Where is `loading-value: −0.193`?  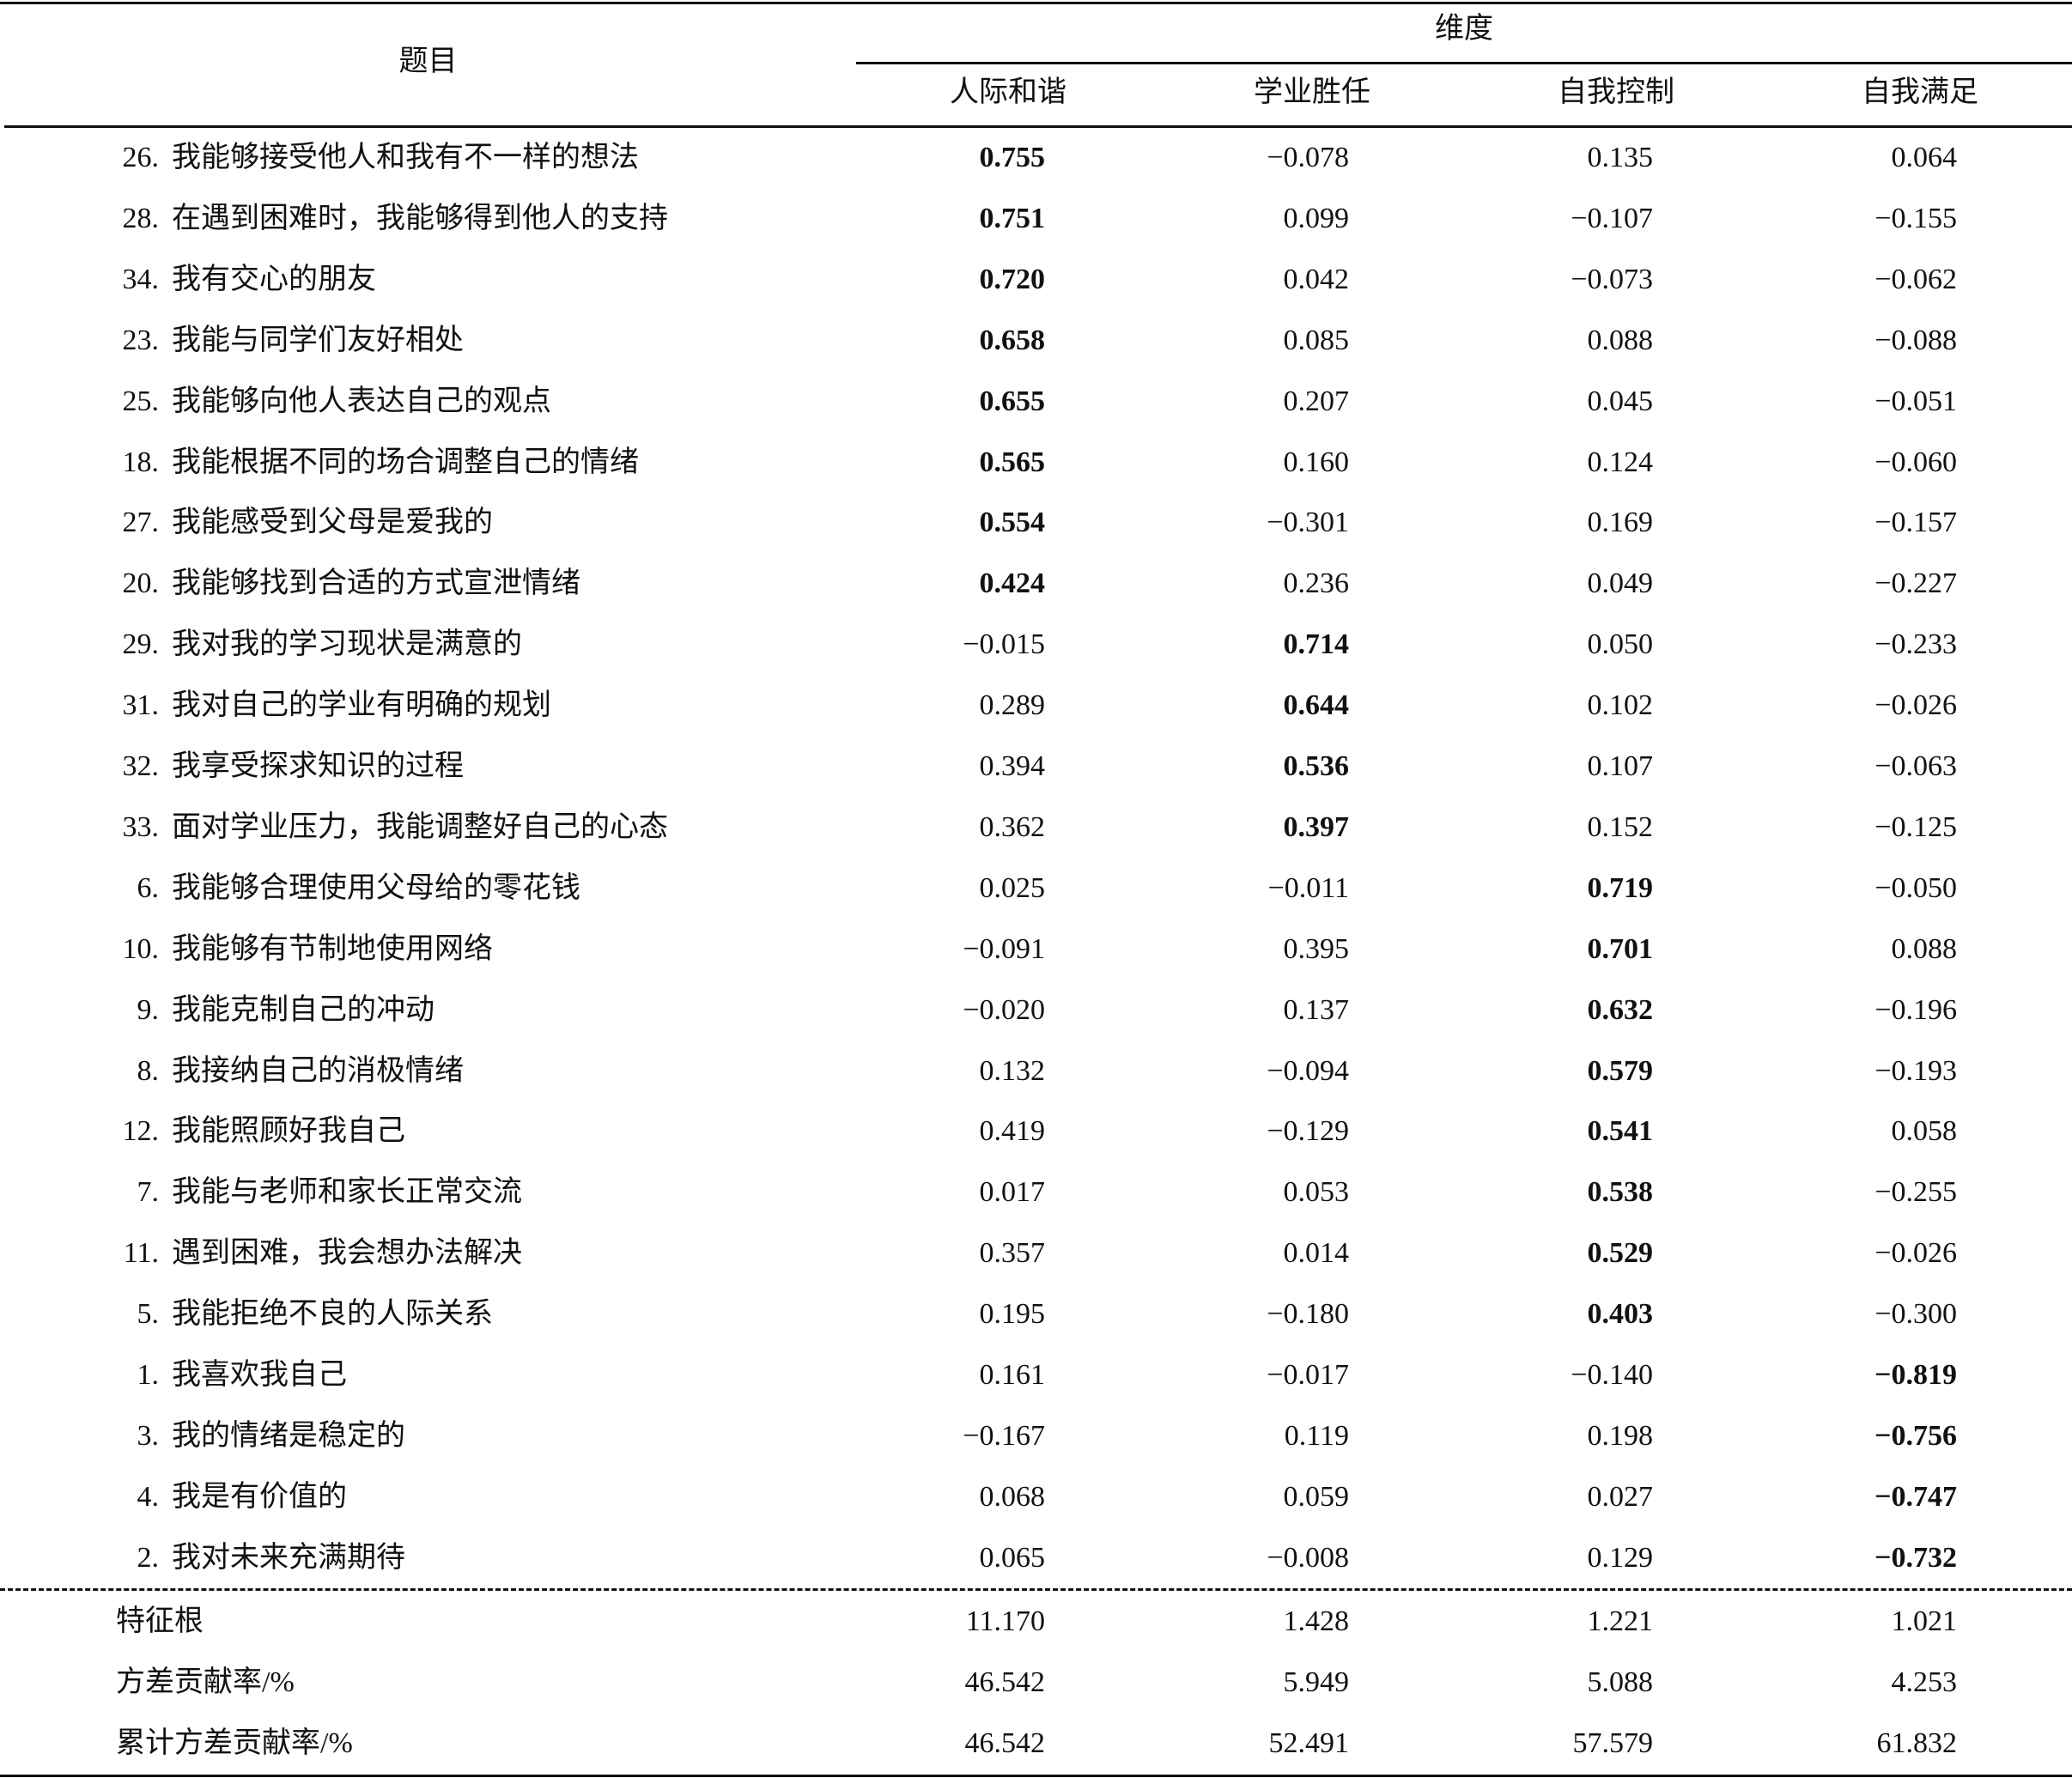
loading-value: −0.193 is located at coordinates (1916, 1070).